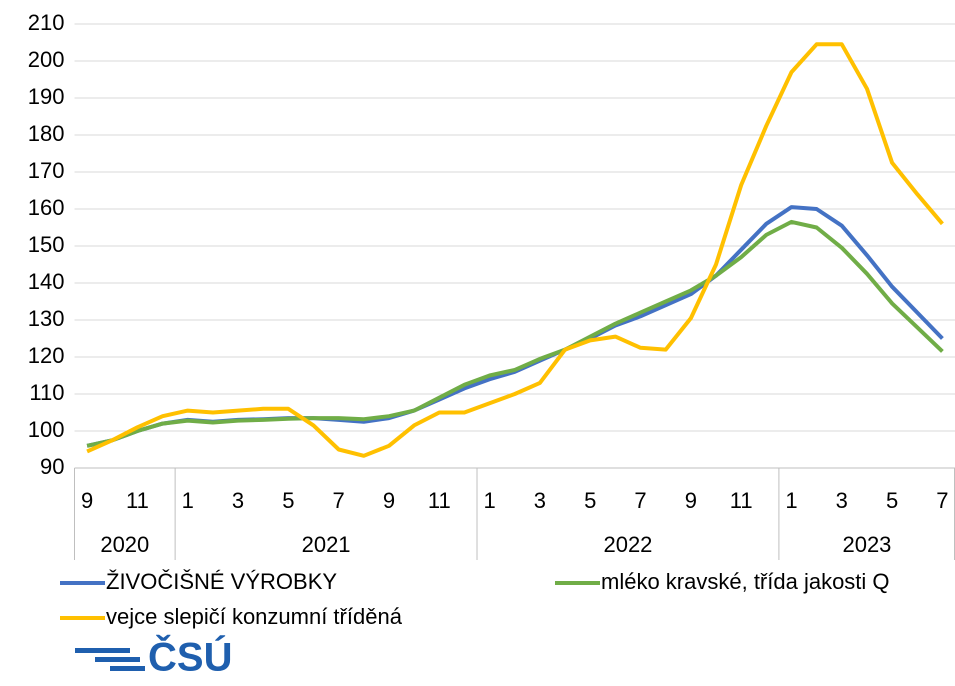 The height and width of the screenshot is (686, 955). What do you see at coordinates (627, 544) in the screenshot?
I see `year-label: 2022` at bounding box center [627, 544].